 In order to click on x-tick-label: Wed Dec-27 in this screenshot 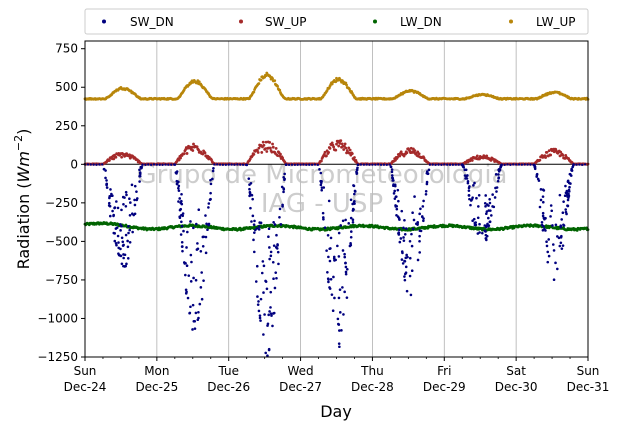, I will do `click(300, 379)`.